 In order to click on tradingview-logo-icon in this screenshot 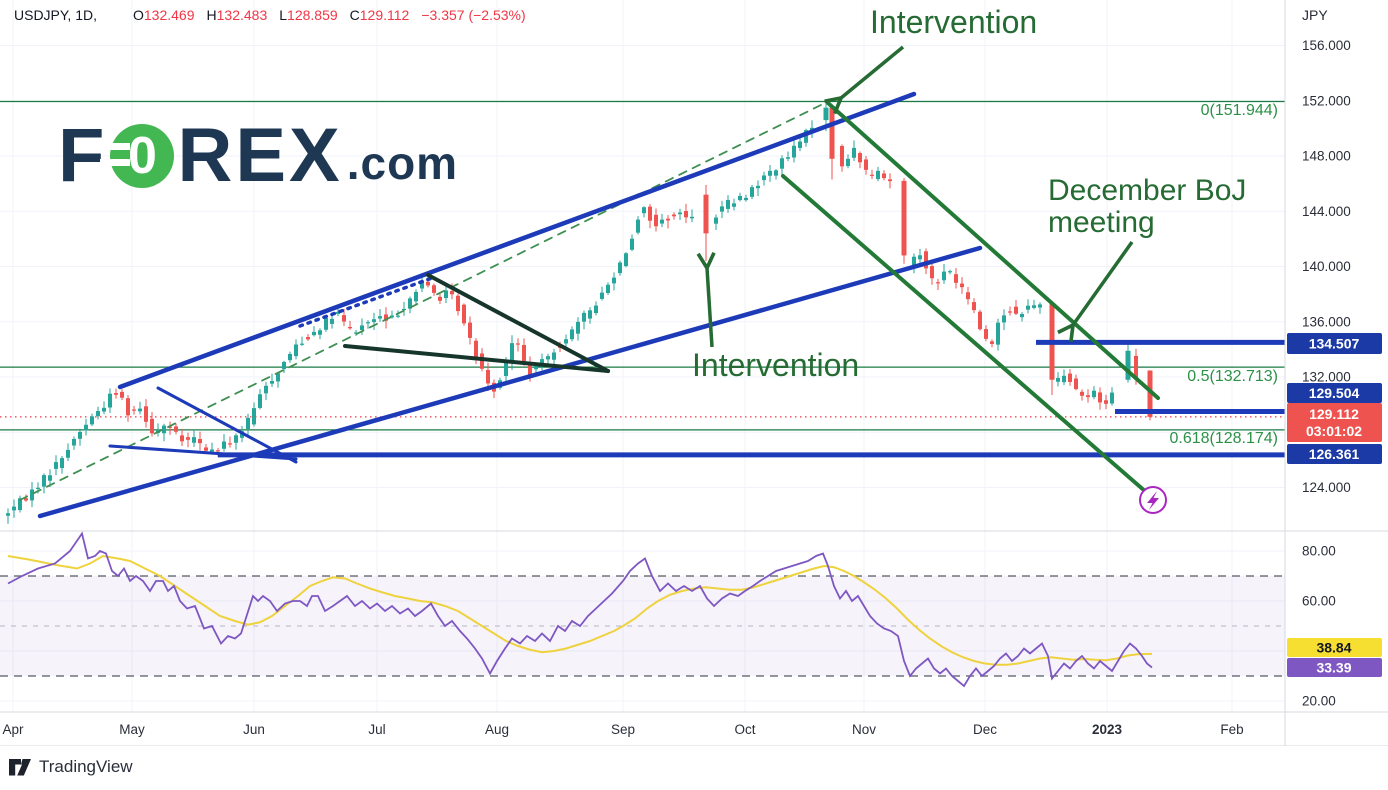, I will do `click(20, 767)`.